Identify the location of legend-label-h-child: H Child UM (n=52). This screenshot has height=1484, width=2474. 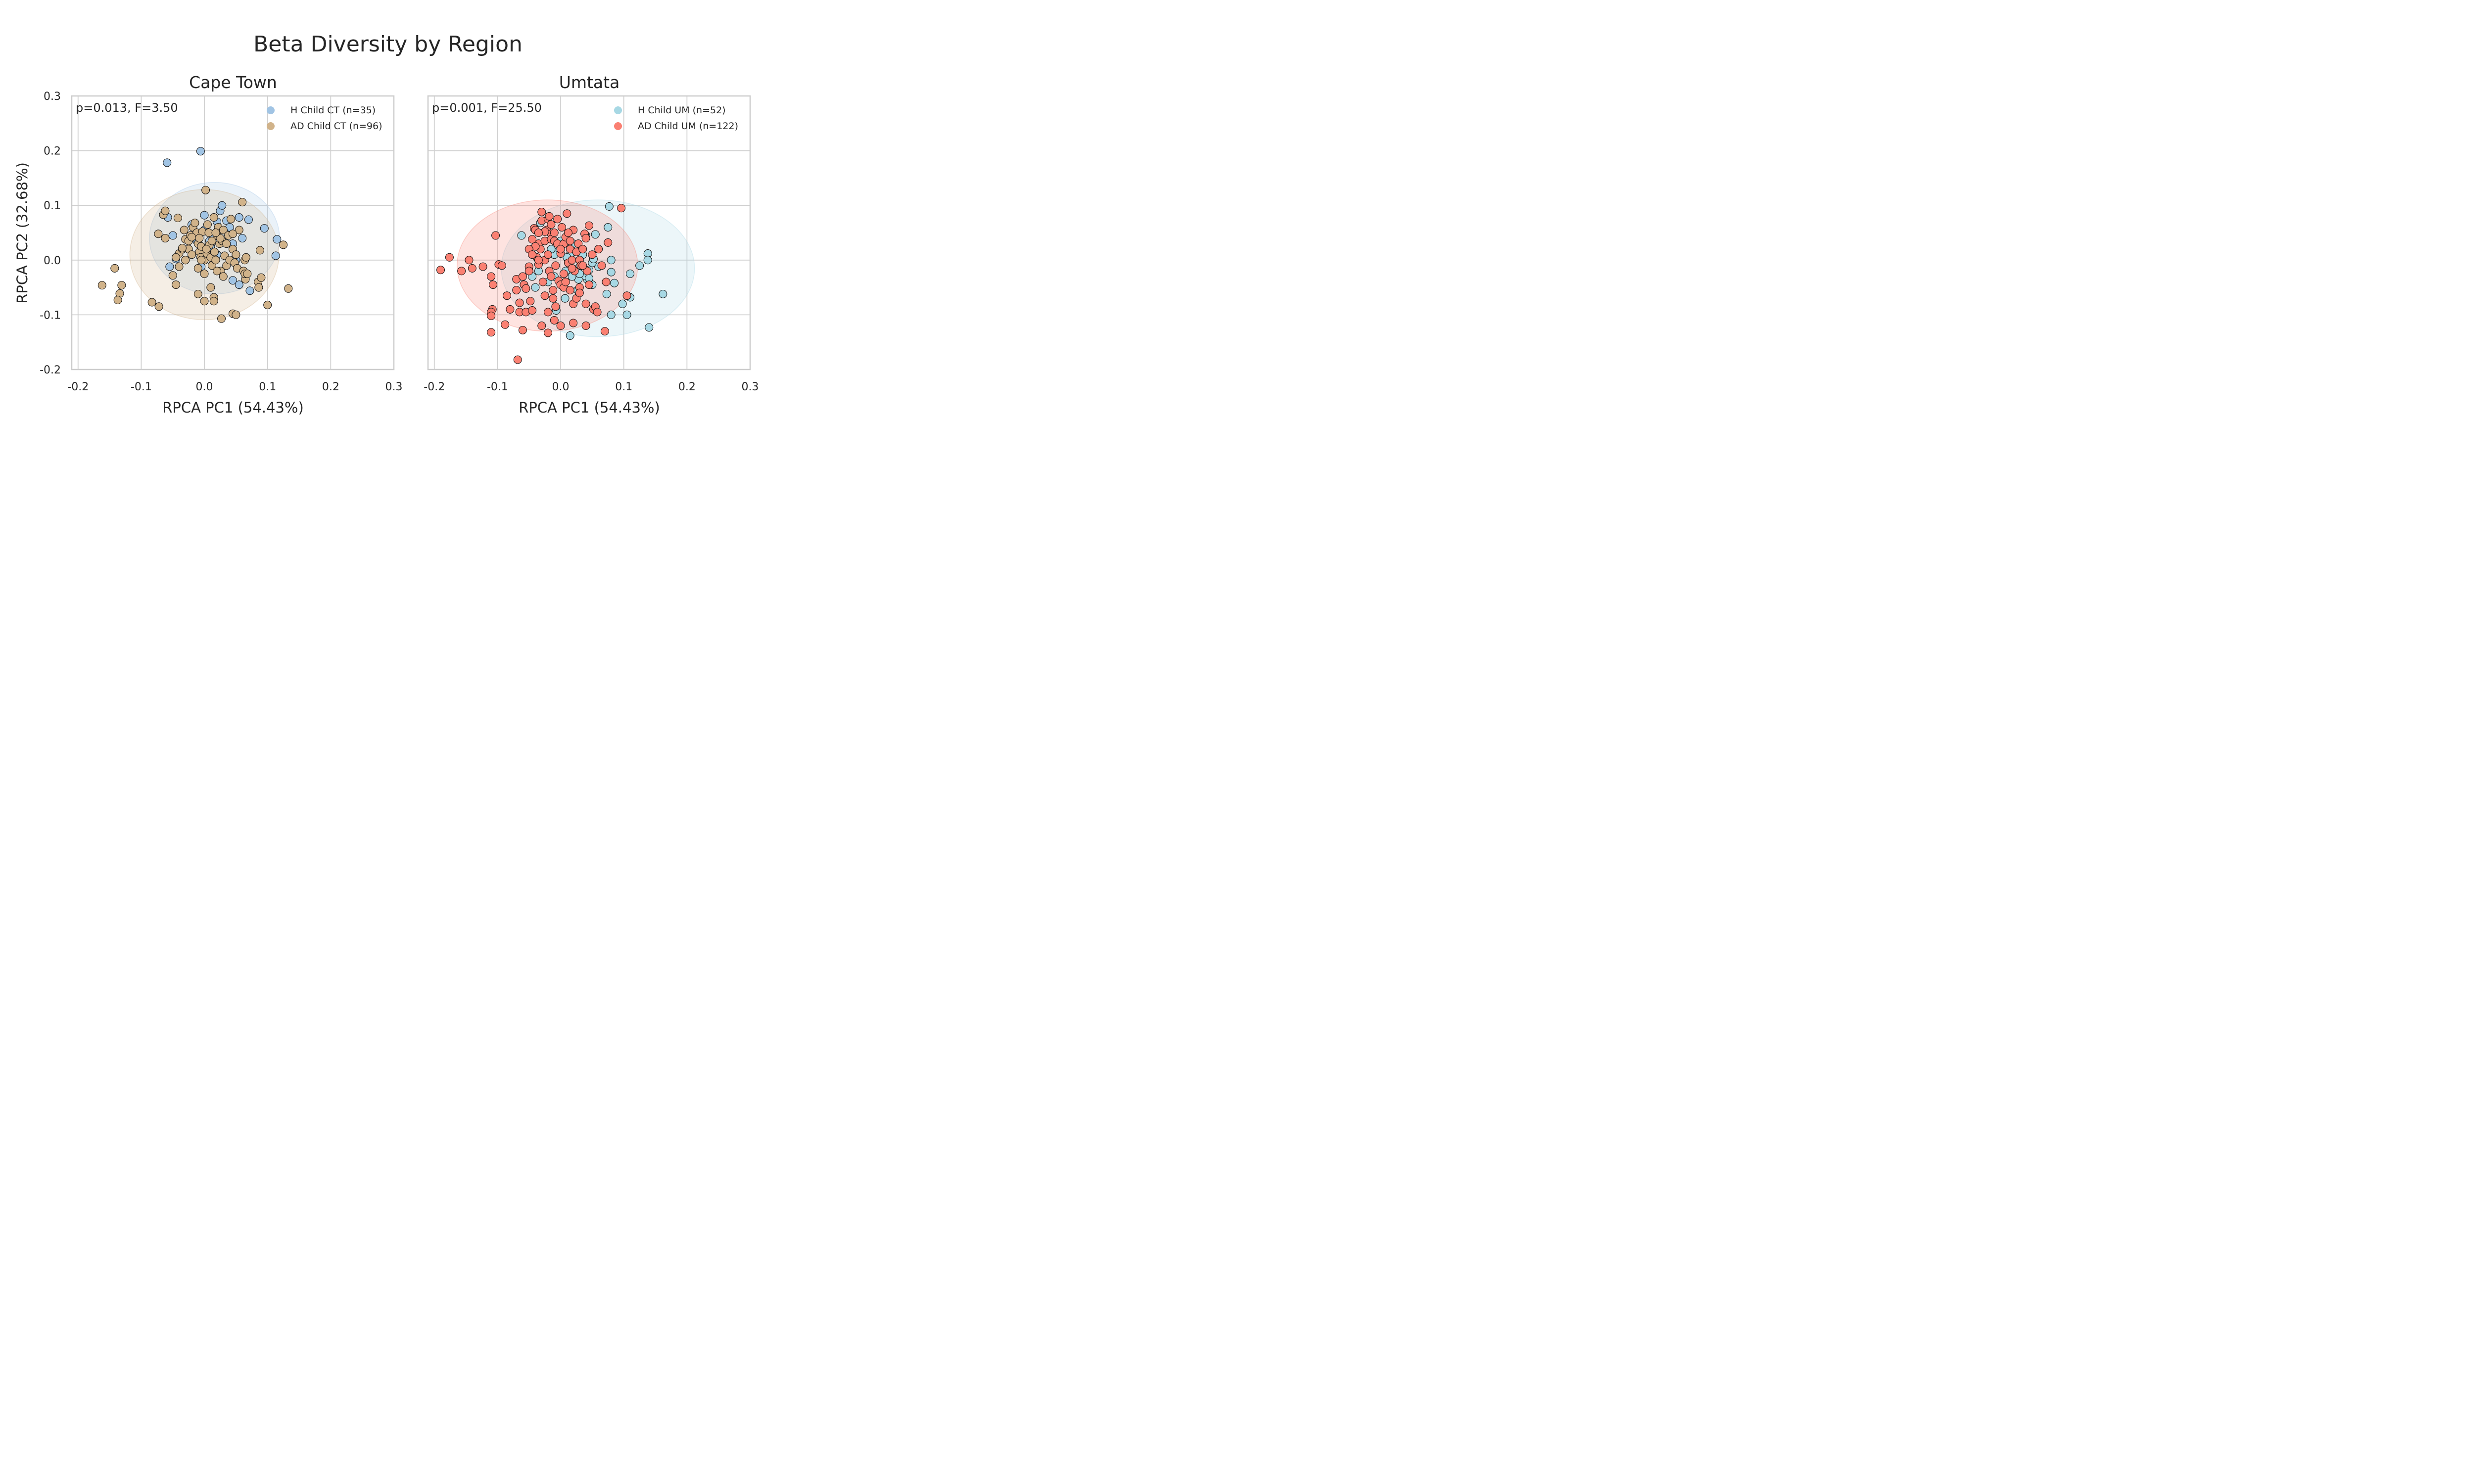
(682, 110).